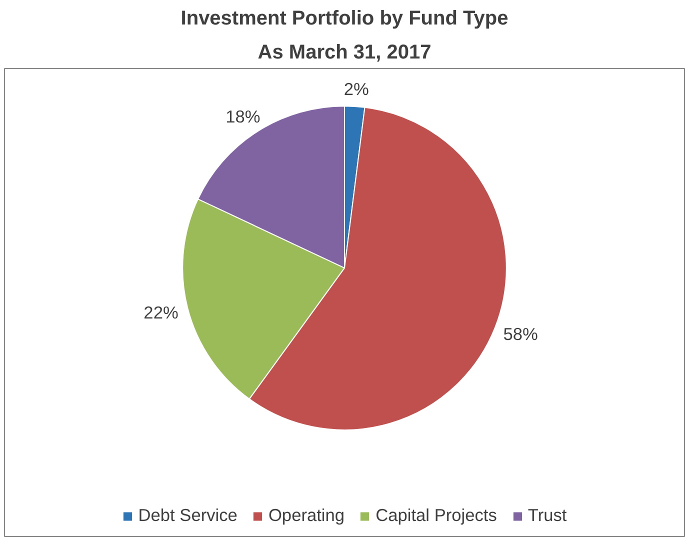  Describe the element at coordinates (344, 19) in the screenshot. I see `chart-title: Investment Portfolio by Fund Type` at that location.